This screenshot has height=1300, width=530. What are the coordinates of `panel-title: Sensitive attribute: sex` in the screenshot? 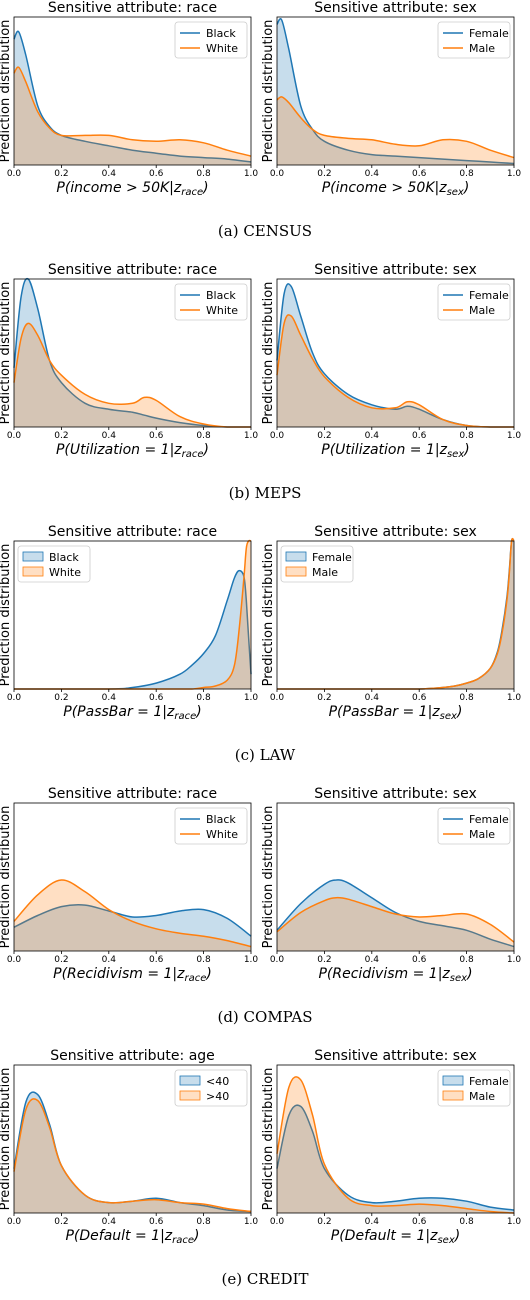 It's located at (395, 532).